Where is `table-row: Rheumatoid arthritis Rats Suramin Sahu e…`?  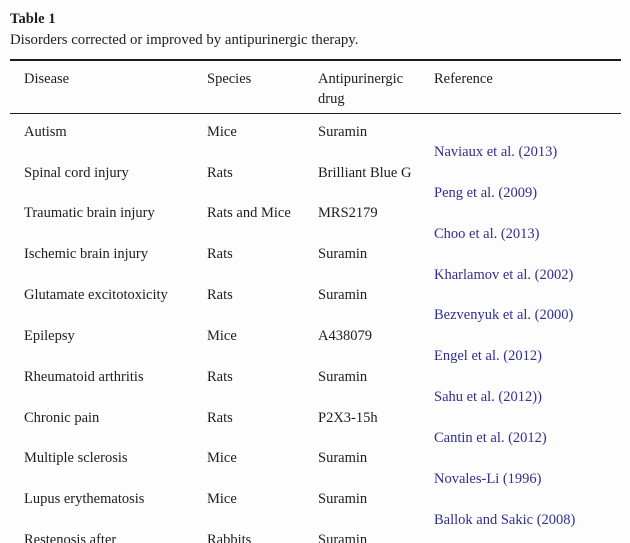
table-row: Rheumatoid arthritis Rats Suramin Sahu e… is located at coordinates (315, 387).